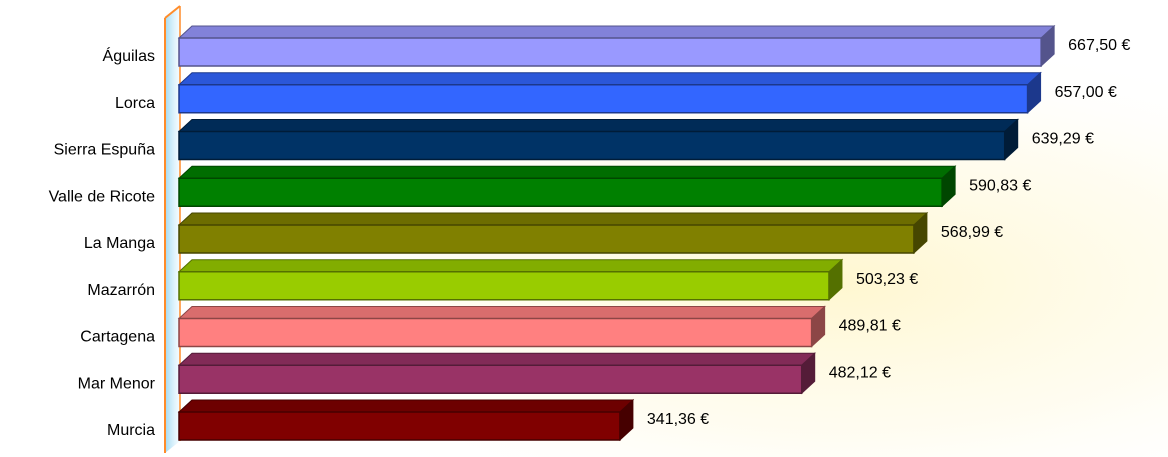  I want to click on category-label: Murcia, so click(131, 430).